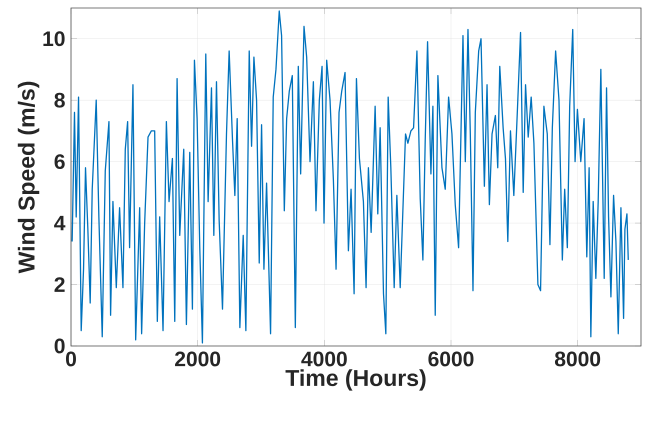  What do you see at coordinates (451, 359) in the screenshot?
I see `x-tick-label: 6000` at bounding box center [451, 359].